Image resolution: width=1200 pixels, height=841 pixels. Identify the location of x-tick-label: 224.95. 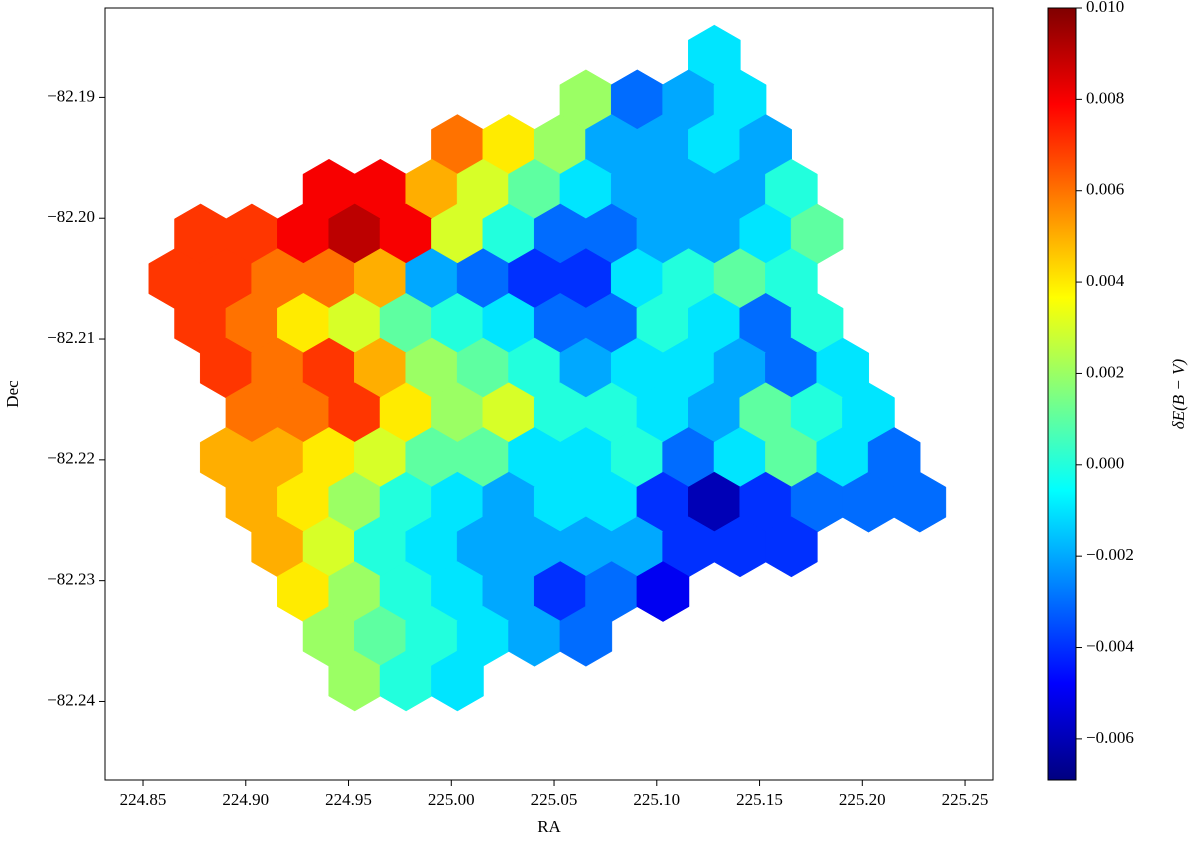
(348, 799).